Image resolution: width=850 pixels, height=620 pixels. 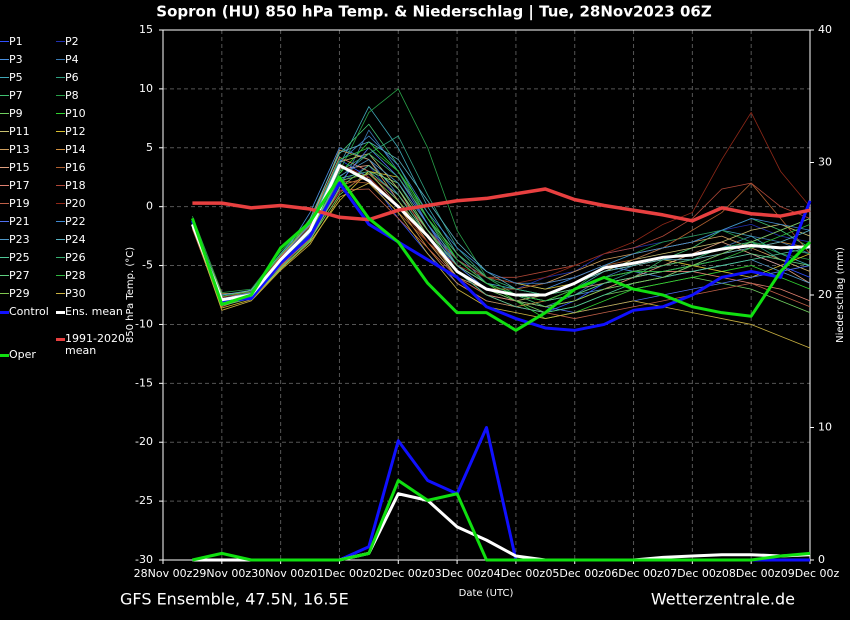 I want to click on legend-label: P13, so click(x=19, y=149).